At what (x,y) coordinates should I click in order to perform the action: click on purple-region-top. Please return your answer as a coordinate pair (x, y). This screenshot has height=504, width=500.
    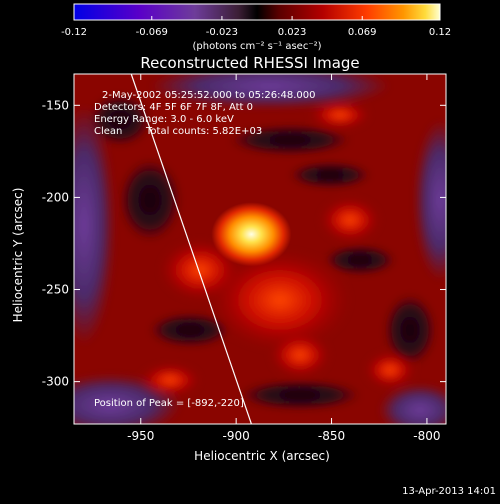
    Looking at the image, I should click on (270, 91).